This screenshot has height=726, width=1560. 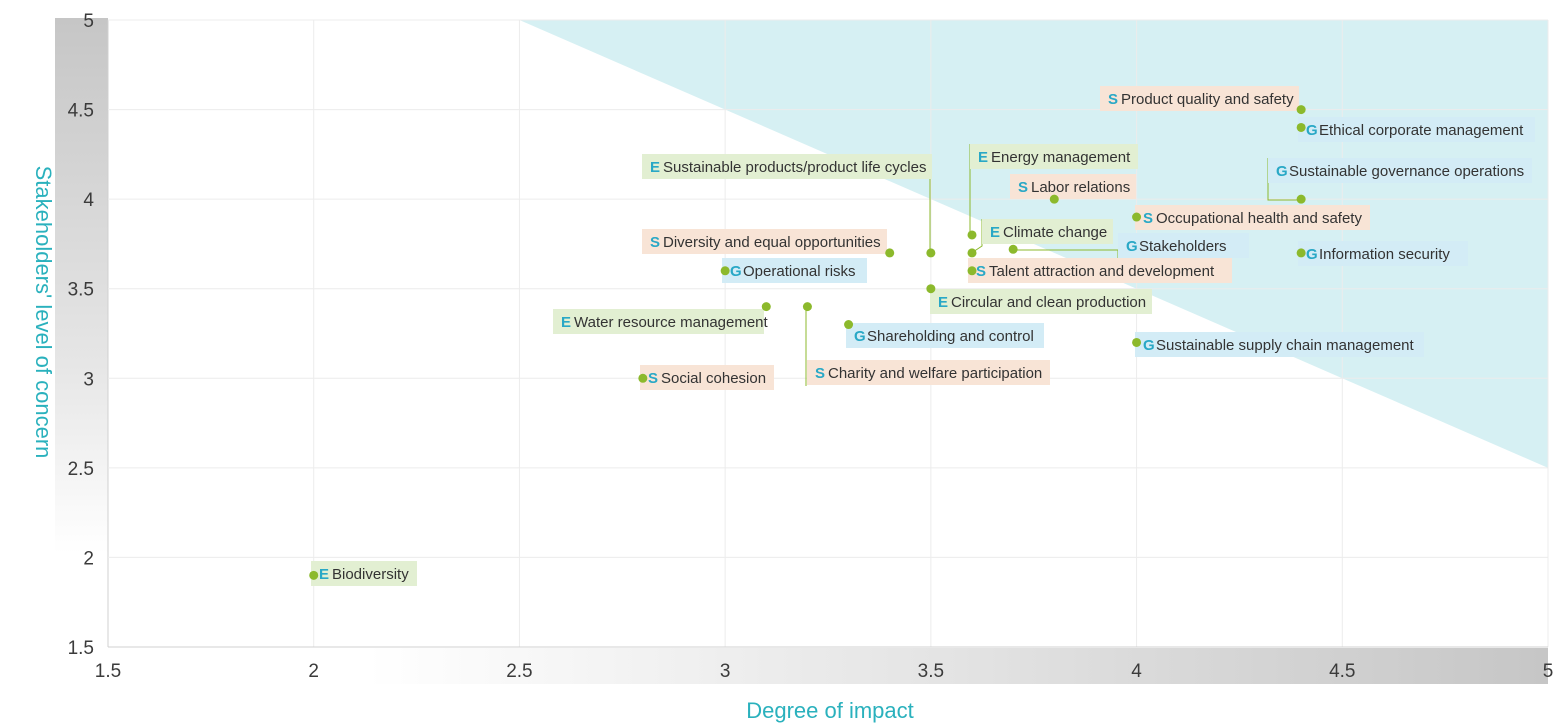 What do you see at coordinates (794, 167) in the screenshot?
I see `point-label-text: Sustainable products/product life cycles` at bounding box center [794, 167].